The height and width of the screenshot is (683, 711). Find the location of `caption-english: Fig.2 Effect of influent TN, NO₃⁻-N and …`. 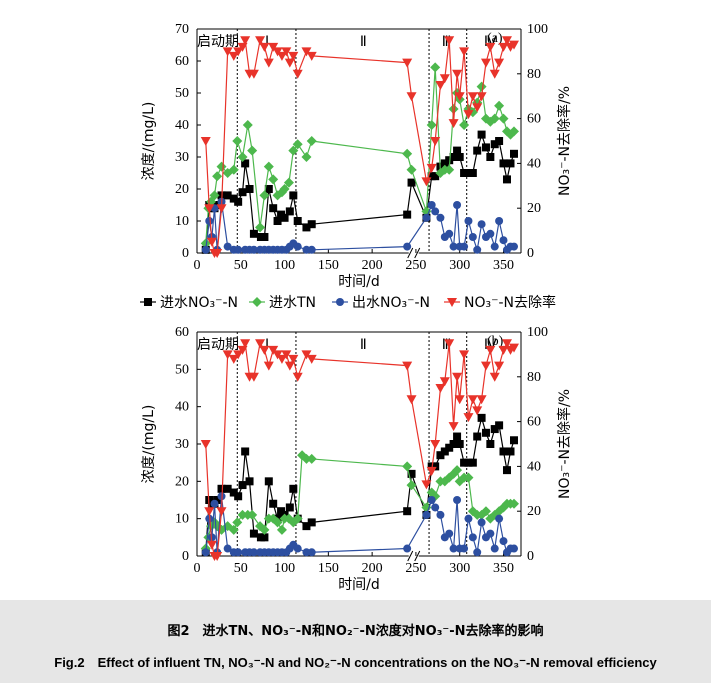

caption-english: Fig.2 Effect of influent TN, NO₃⁻-N and … is located at coordinates (355, 662).